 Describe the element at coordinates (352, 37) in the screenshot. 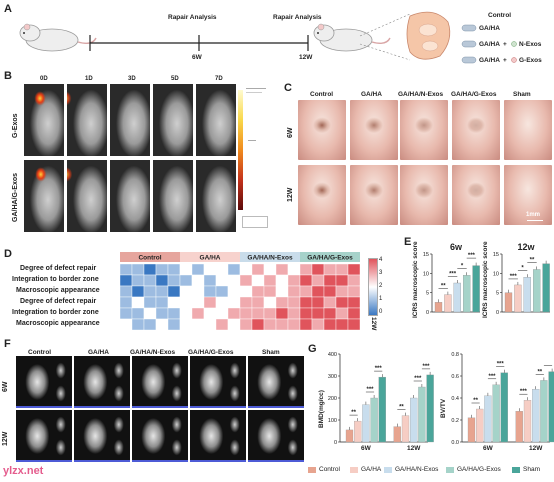

I see `rat-icon-right` at that location.